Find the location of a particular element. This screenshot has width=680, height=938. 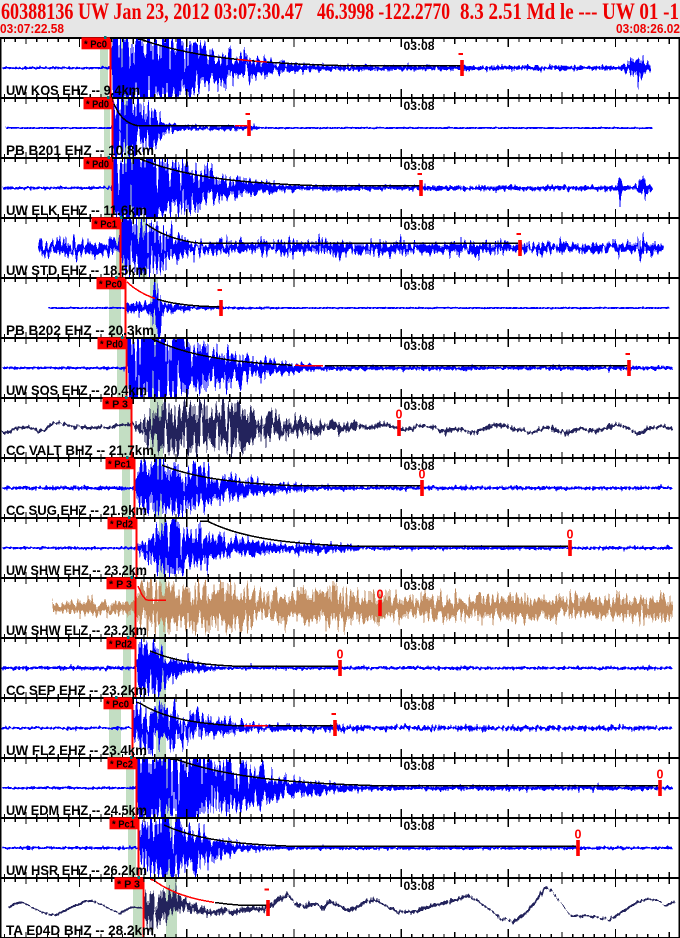

svg-text: TA E04D BHZ -- 28.2km is located at coordinates (80, 930).